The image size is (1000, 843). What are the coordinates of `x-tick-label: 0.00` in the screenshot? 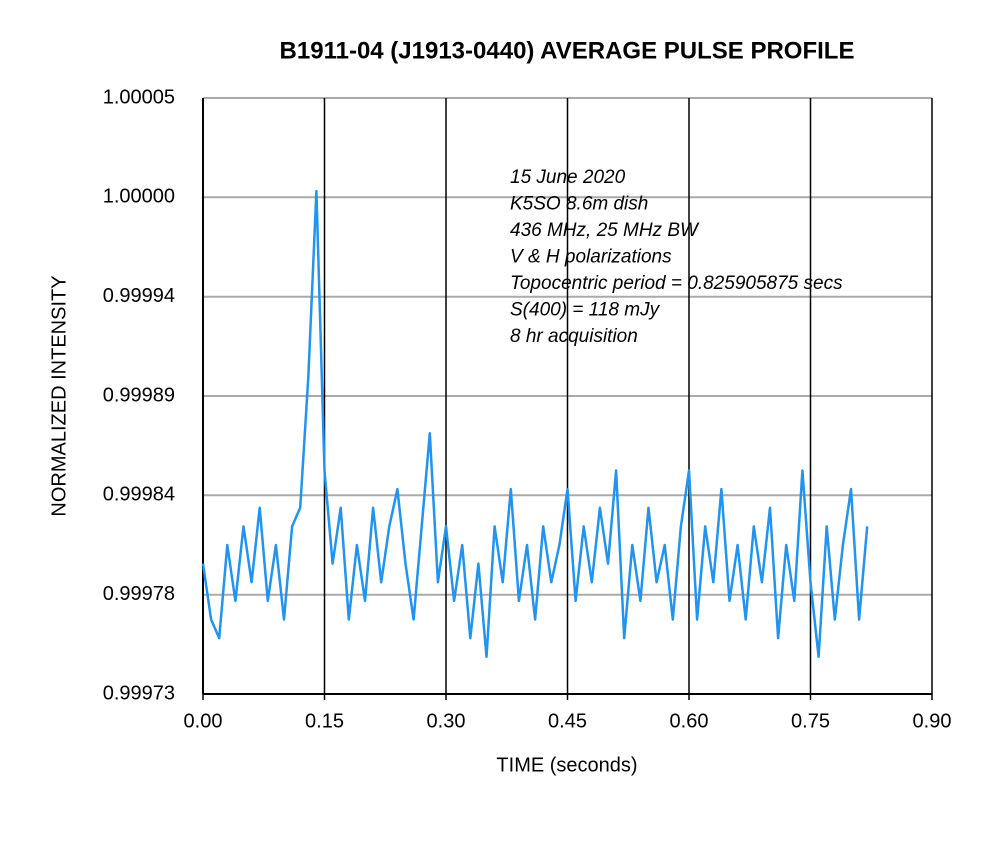 It's located at (203, 721).